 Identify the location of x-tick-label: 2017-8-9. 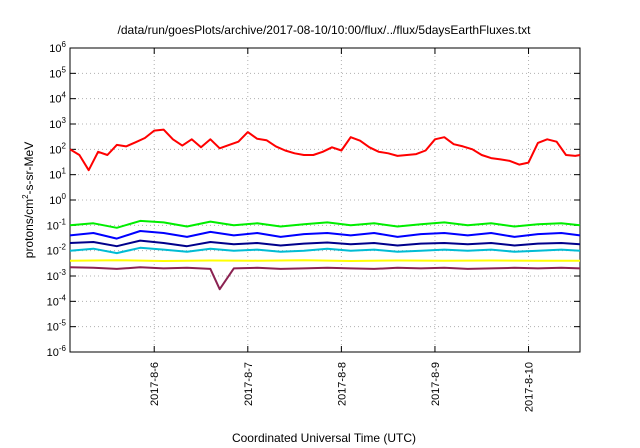
(436, 384).